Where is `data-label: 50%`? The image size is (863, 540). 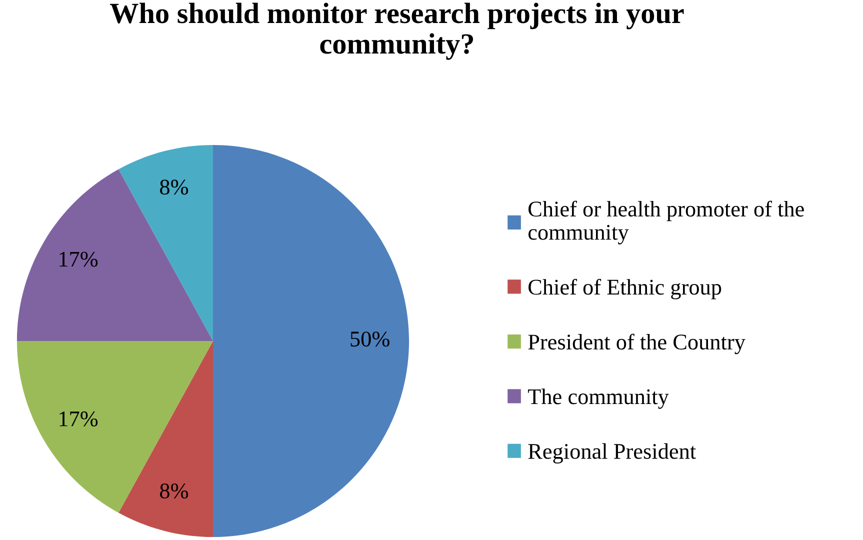 data-label: 50% is located at coordinates (370, 339).